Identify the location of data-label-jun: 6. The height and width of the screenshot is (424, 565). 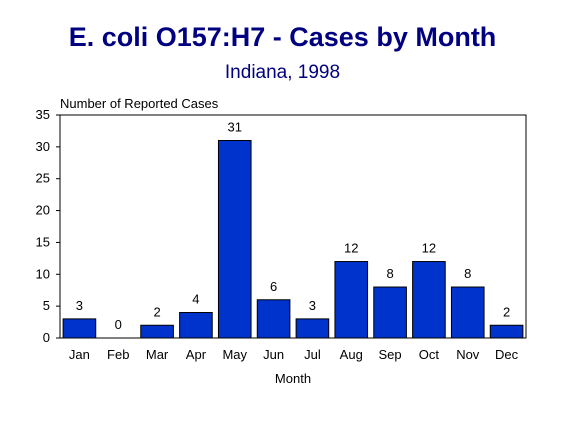
(273, 286).